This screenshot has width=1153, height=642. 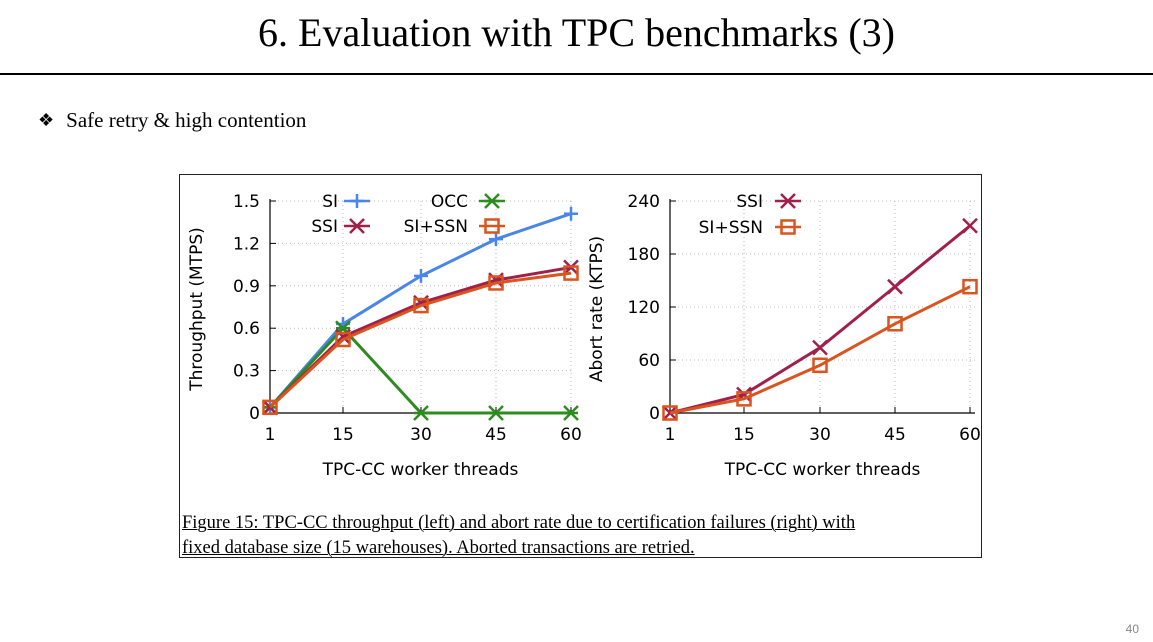 What do you see at coordinates (254, 414) in the screenshot?
I see `chart1-y-tick-label: 0` at bounding box center [254, 414].